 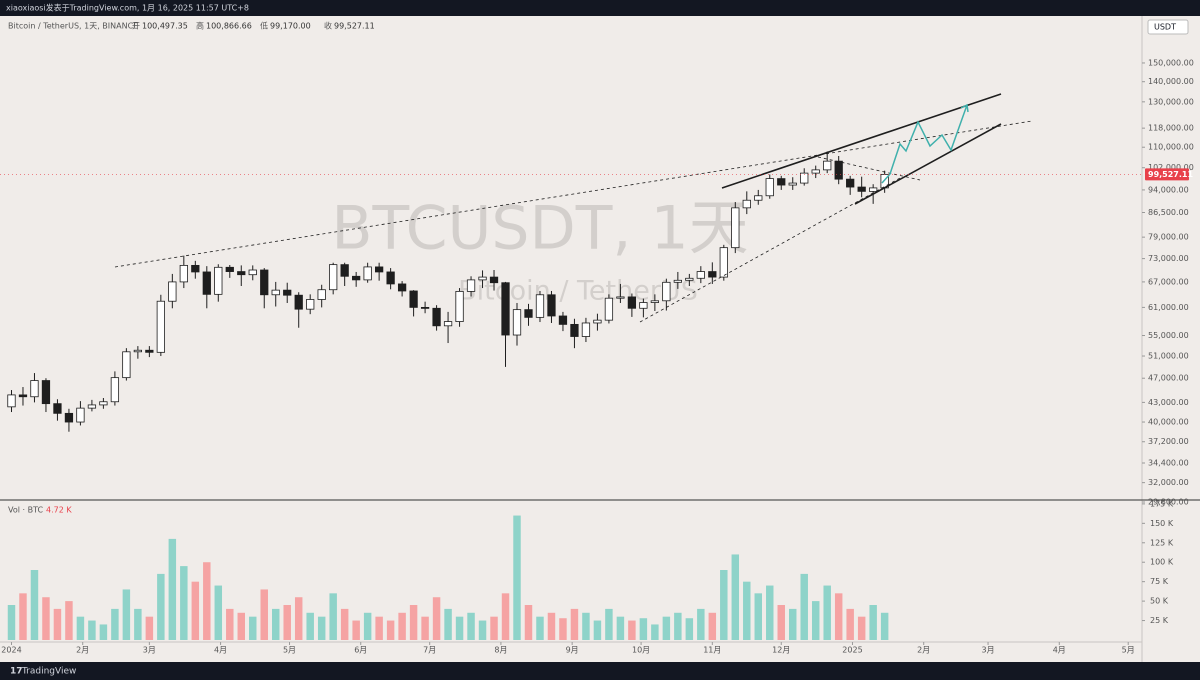 What do you see at coordinates (1165, 27) in the screenshot?
I see `currency: USDT` at bounding box center [1165, 27].